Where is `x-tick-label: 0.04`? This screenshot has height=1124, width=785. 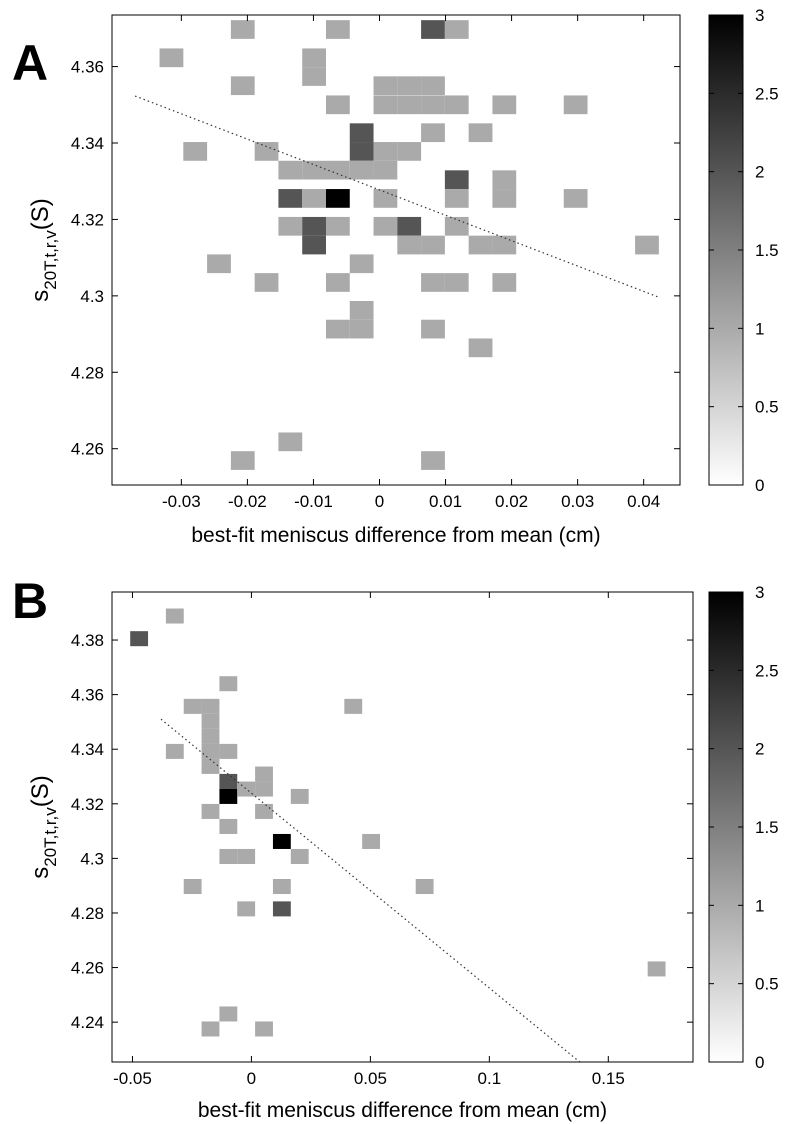
x-tick-label: 0.04 is located at coordinates (643, 501).